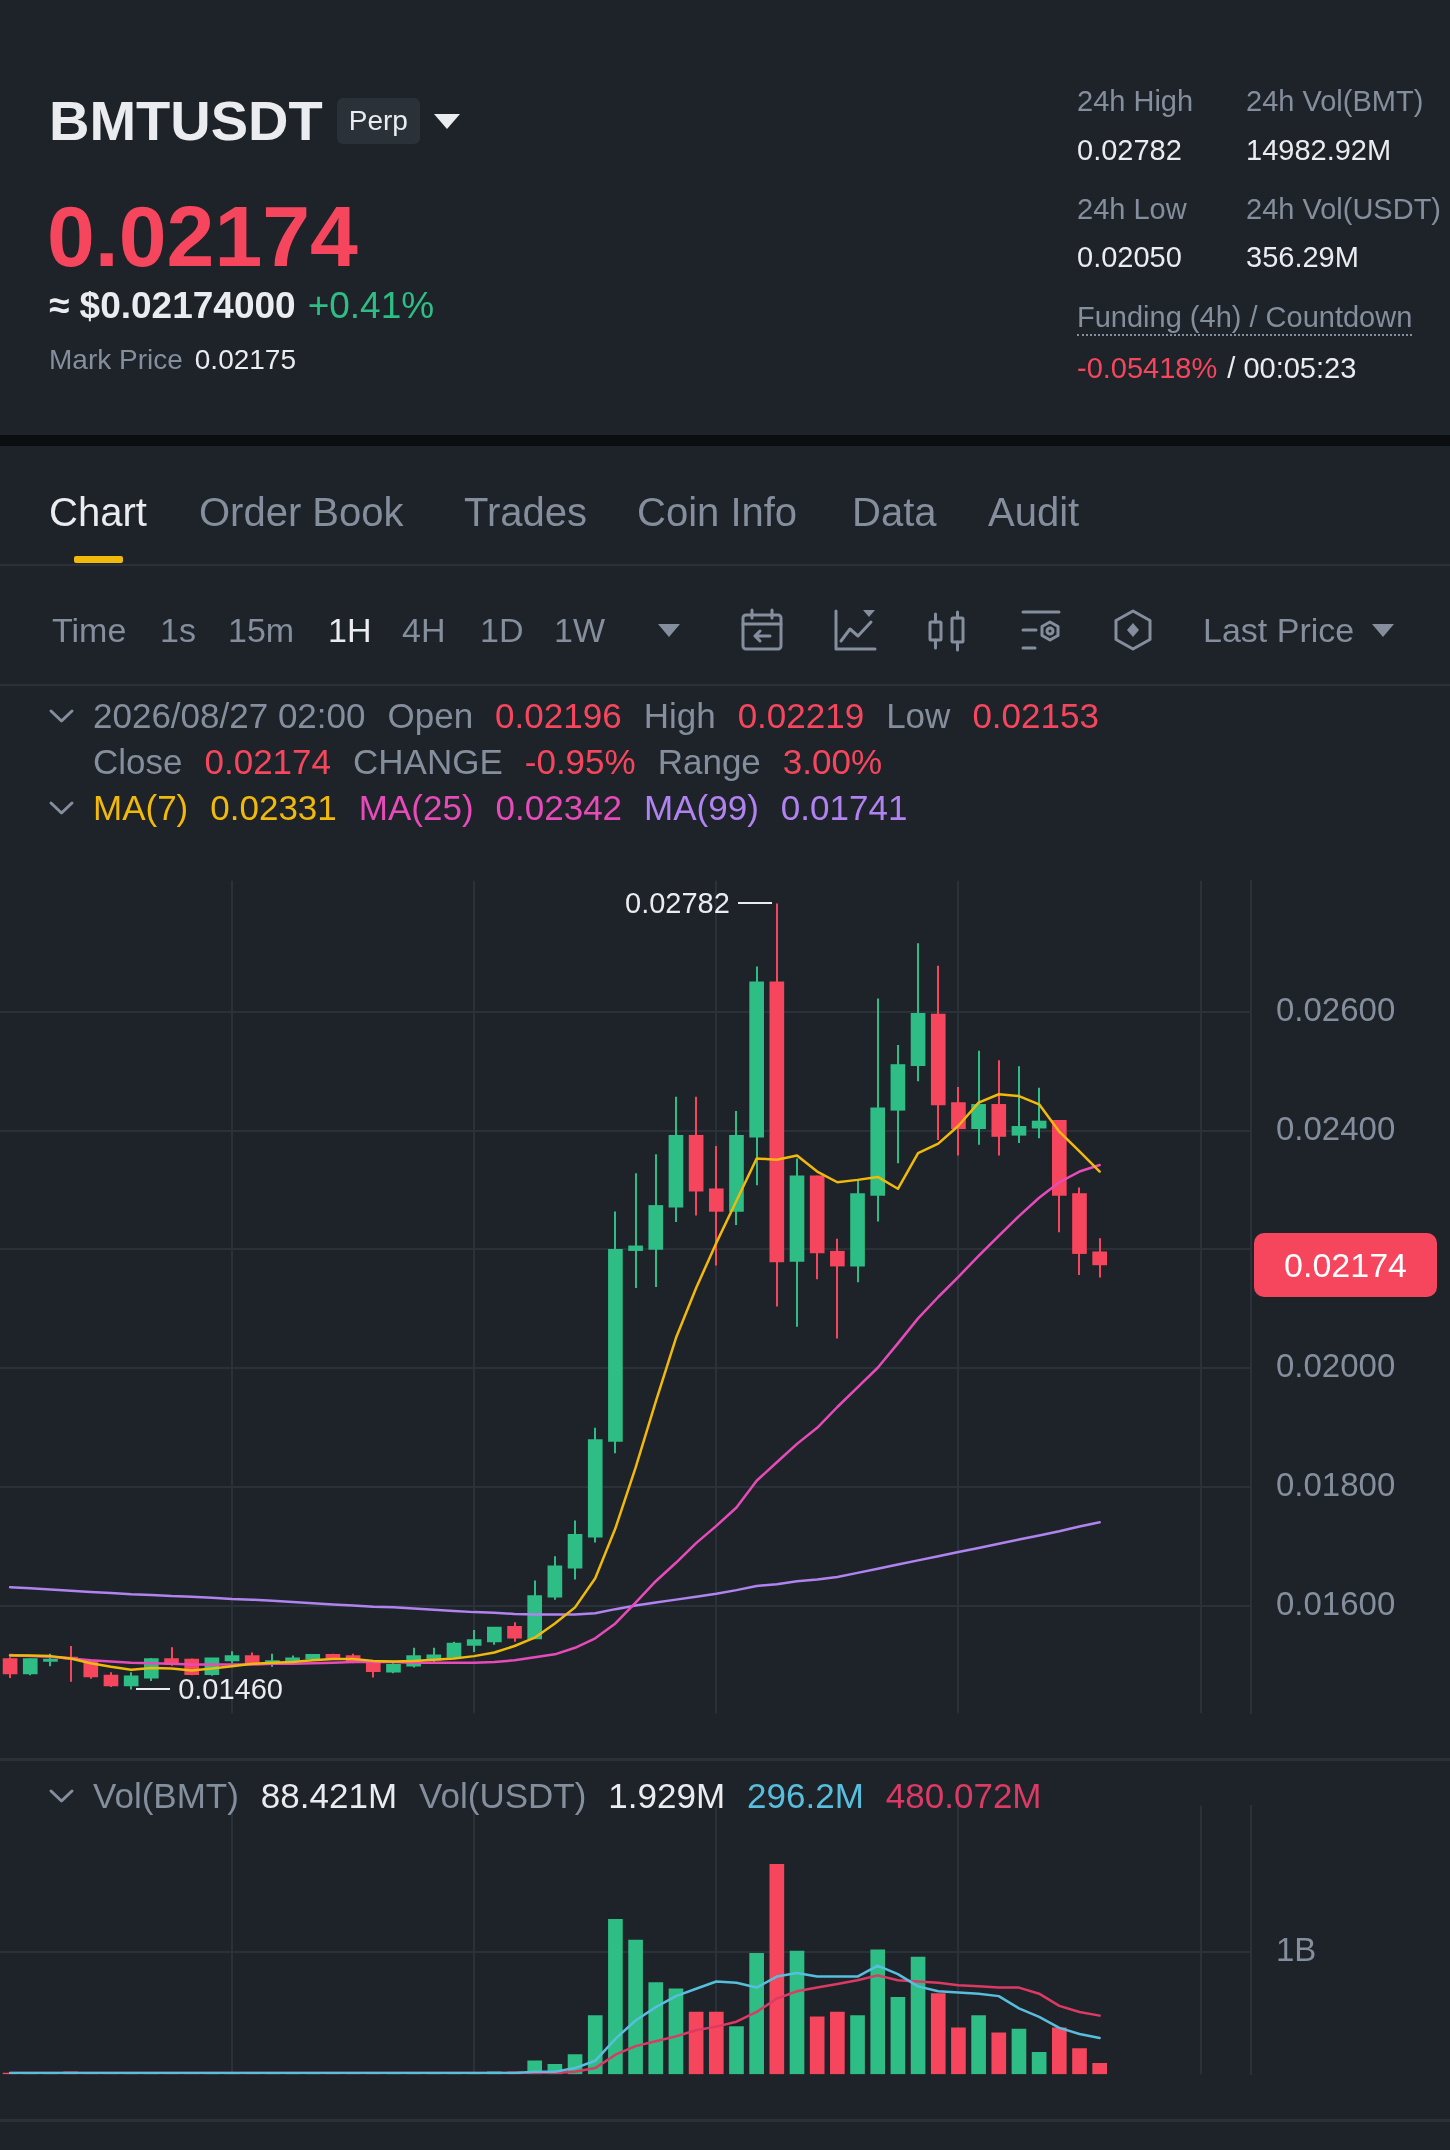 This screenshot has width=1450, height=2150. Describe the element at coordinates (141, 808) in the screenshot. I see `text: MA(7)` at that location.